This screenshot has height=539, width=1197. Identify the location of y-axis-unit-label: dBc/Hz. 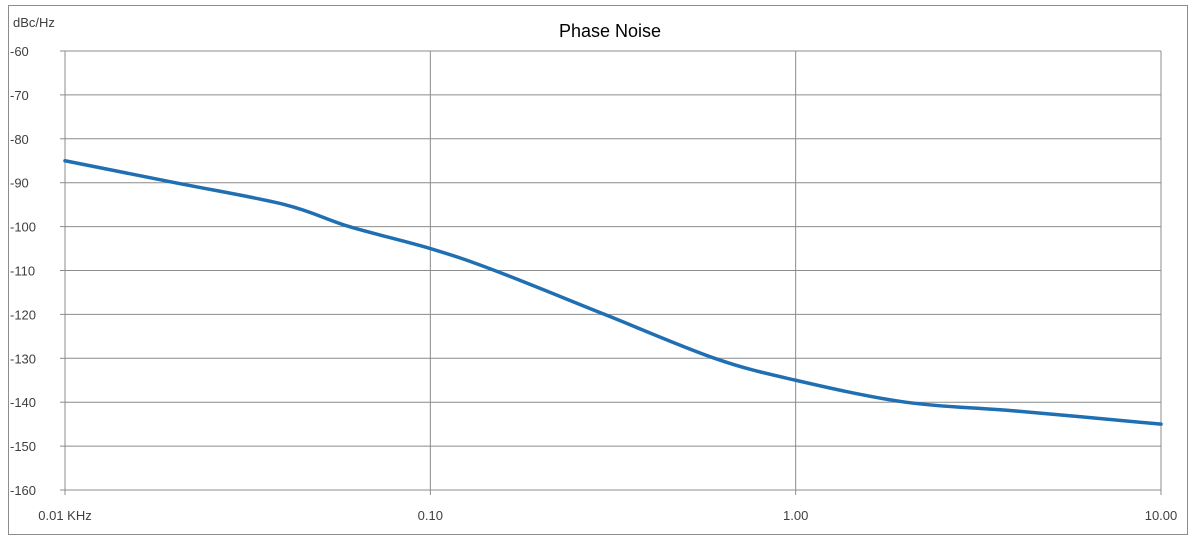
(34, 22).